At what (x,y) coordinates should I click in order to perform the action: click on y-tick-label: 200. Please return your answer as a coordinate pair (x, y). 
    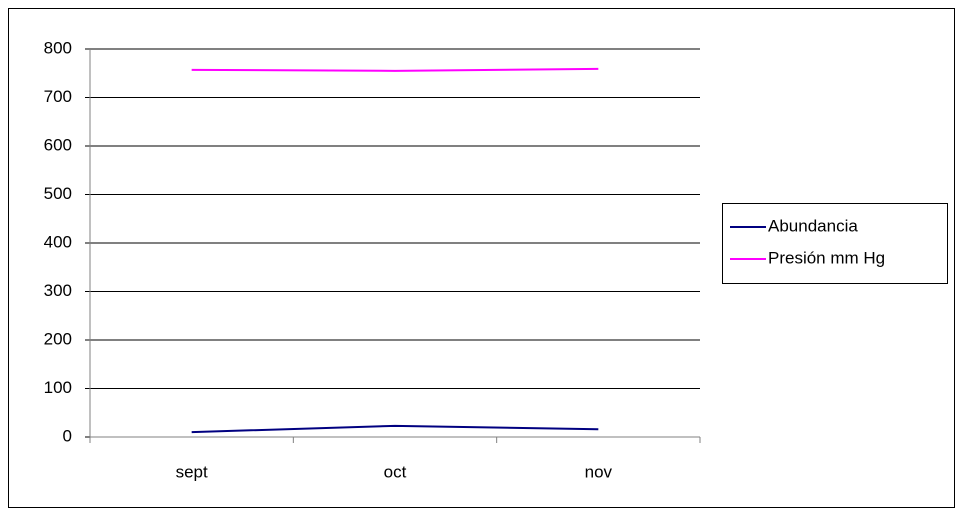
    Looking at the image, I should click on (58, 338).